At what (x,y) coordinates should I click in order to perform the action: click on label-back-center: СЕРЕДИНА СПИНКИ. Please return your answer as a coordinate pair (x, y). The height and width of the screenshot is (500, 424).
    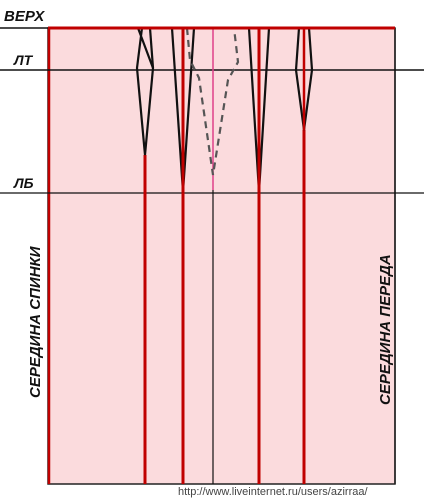
    Looking at the image, I should click on (35, 321).